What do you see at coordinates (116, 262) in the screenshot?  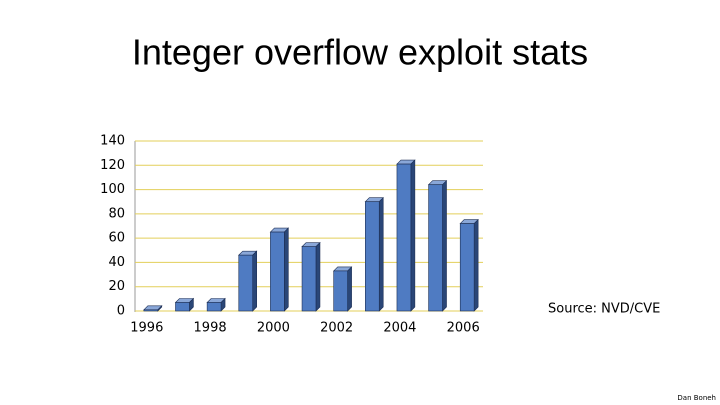 I see `y-tick-label: 40` at bounding box center [116, 262].